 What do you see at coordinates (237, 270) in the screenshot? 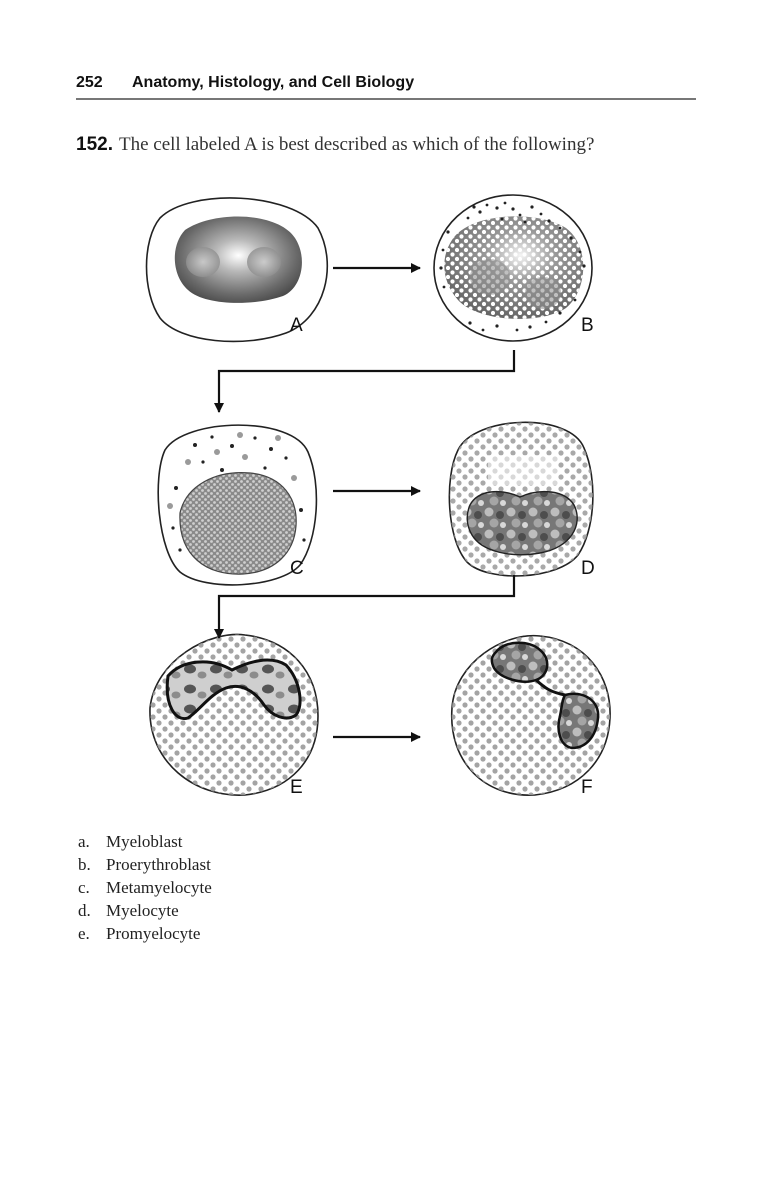
I see `cell-a: A` at bounding box center [237, 270].